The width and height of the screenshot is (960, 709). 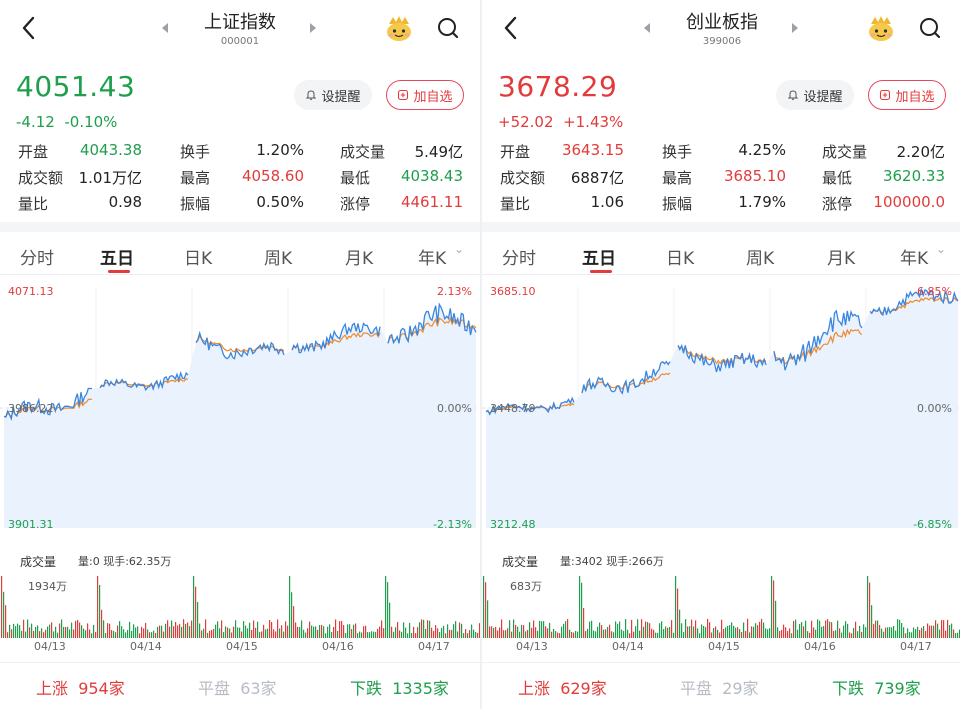 What do you see at coordinates (399, 687) in the screenshot?
I see `decliners: 下跌 1335家` at bounding box center [399, 687].